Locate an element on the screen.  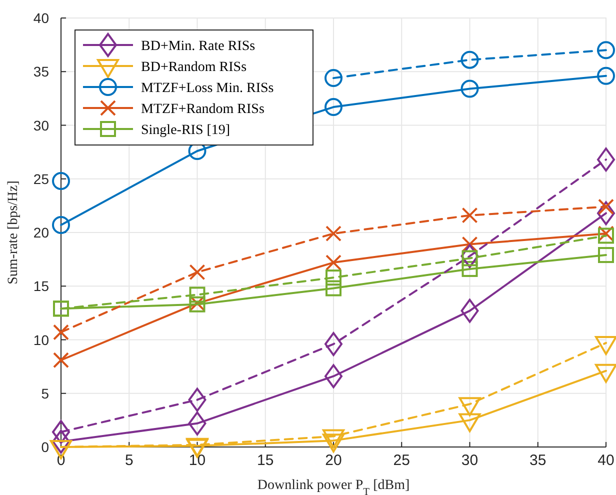
x-tick-label: 25 is located at coordinates (401, 460).